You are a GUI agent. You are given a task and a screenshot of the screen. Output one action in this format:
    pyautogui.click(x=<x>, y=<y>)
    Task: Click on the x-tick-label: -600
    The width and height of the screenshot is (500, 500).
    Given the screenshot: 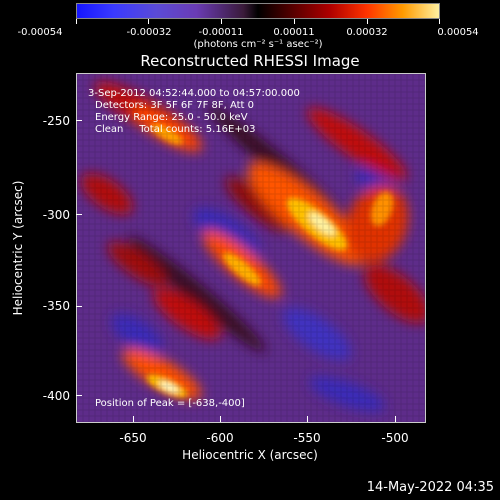 What is the action you would take?
    pyautogui.click(x=220, y=438)
    